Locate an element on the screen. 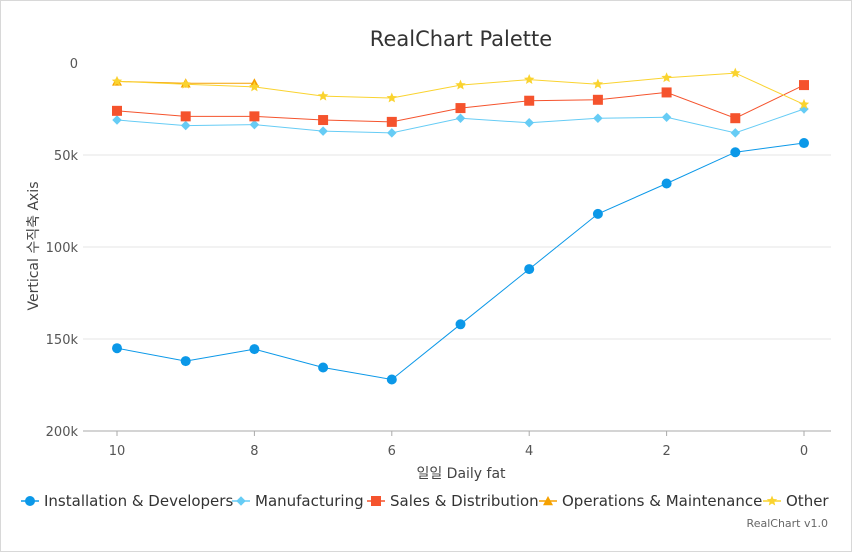  x-axis-title: 일일 Daily fat is located at coordinates (461, 474).